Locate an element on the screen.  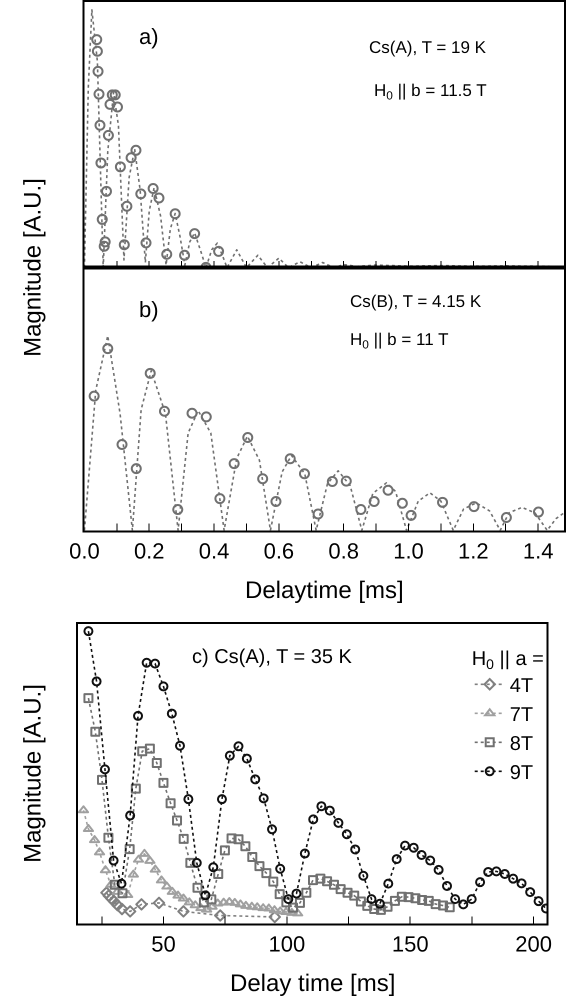
legend-label: 9T is located at coordinates (522, 773).